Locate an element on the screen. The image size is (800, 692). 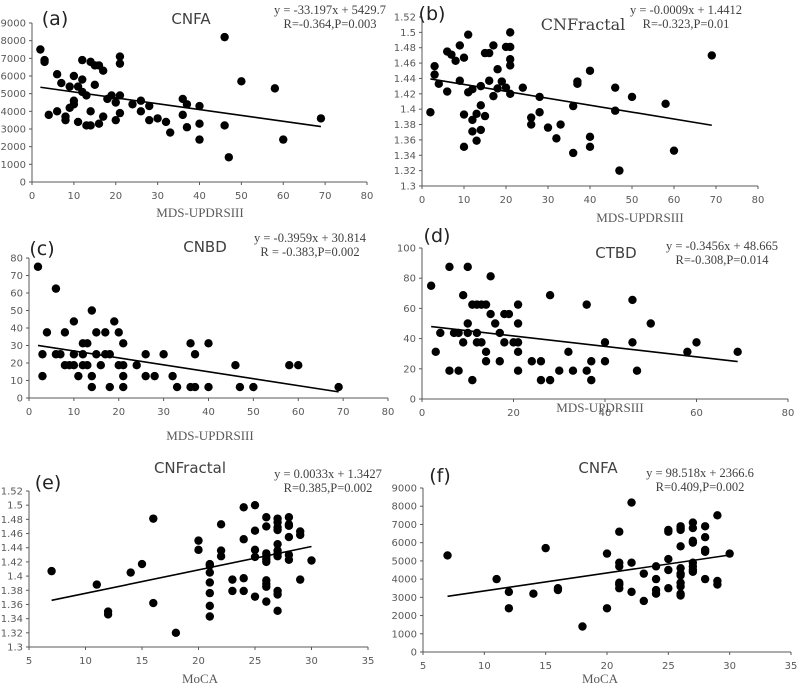
y-tick-label: 2000 is located at coordinates (404, 616).